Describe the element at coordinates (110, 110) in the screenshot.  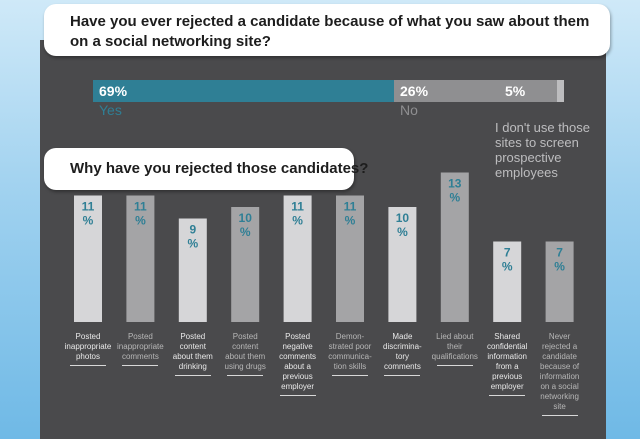
I see `yes-label: Yes` at that location.